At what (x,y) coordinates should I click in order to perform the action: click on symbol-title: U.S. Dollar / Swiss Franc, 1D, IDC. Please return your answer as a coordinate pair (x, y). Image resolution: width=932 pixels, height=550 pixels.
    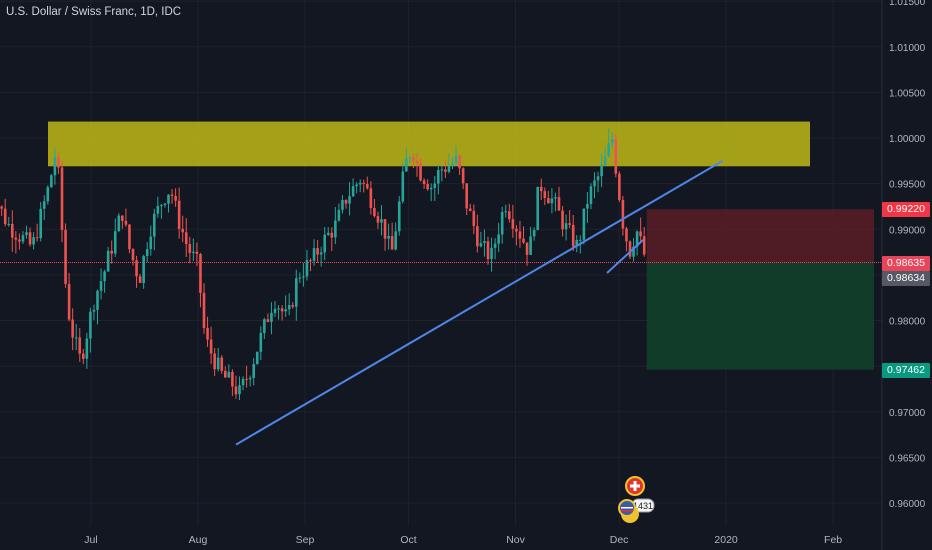
    Looking at the image, I should click on (94, 12).